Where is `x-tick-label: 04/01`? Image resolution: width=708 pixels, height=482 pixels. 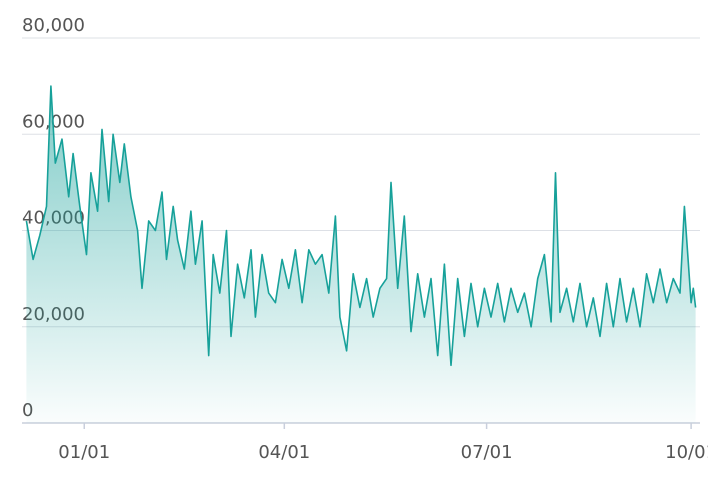
x-tick-label: 04/01 is located at coordinates (284, 452).